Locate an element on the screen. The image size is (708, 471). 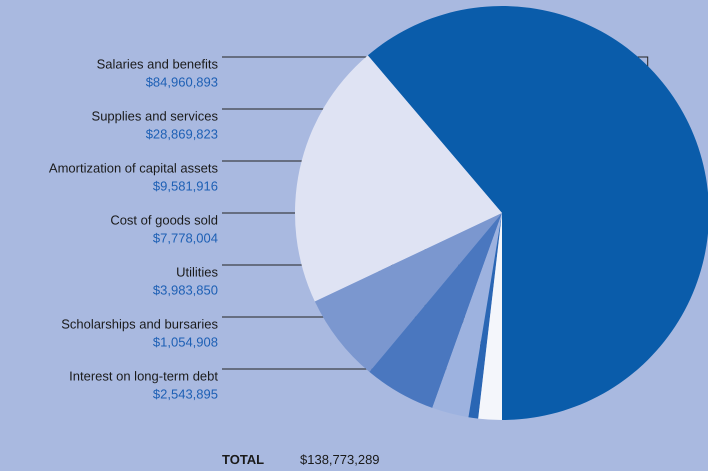
data-label: $1,054,908 is located at coordinates (185, 342).